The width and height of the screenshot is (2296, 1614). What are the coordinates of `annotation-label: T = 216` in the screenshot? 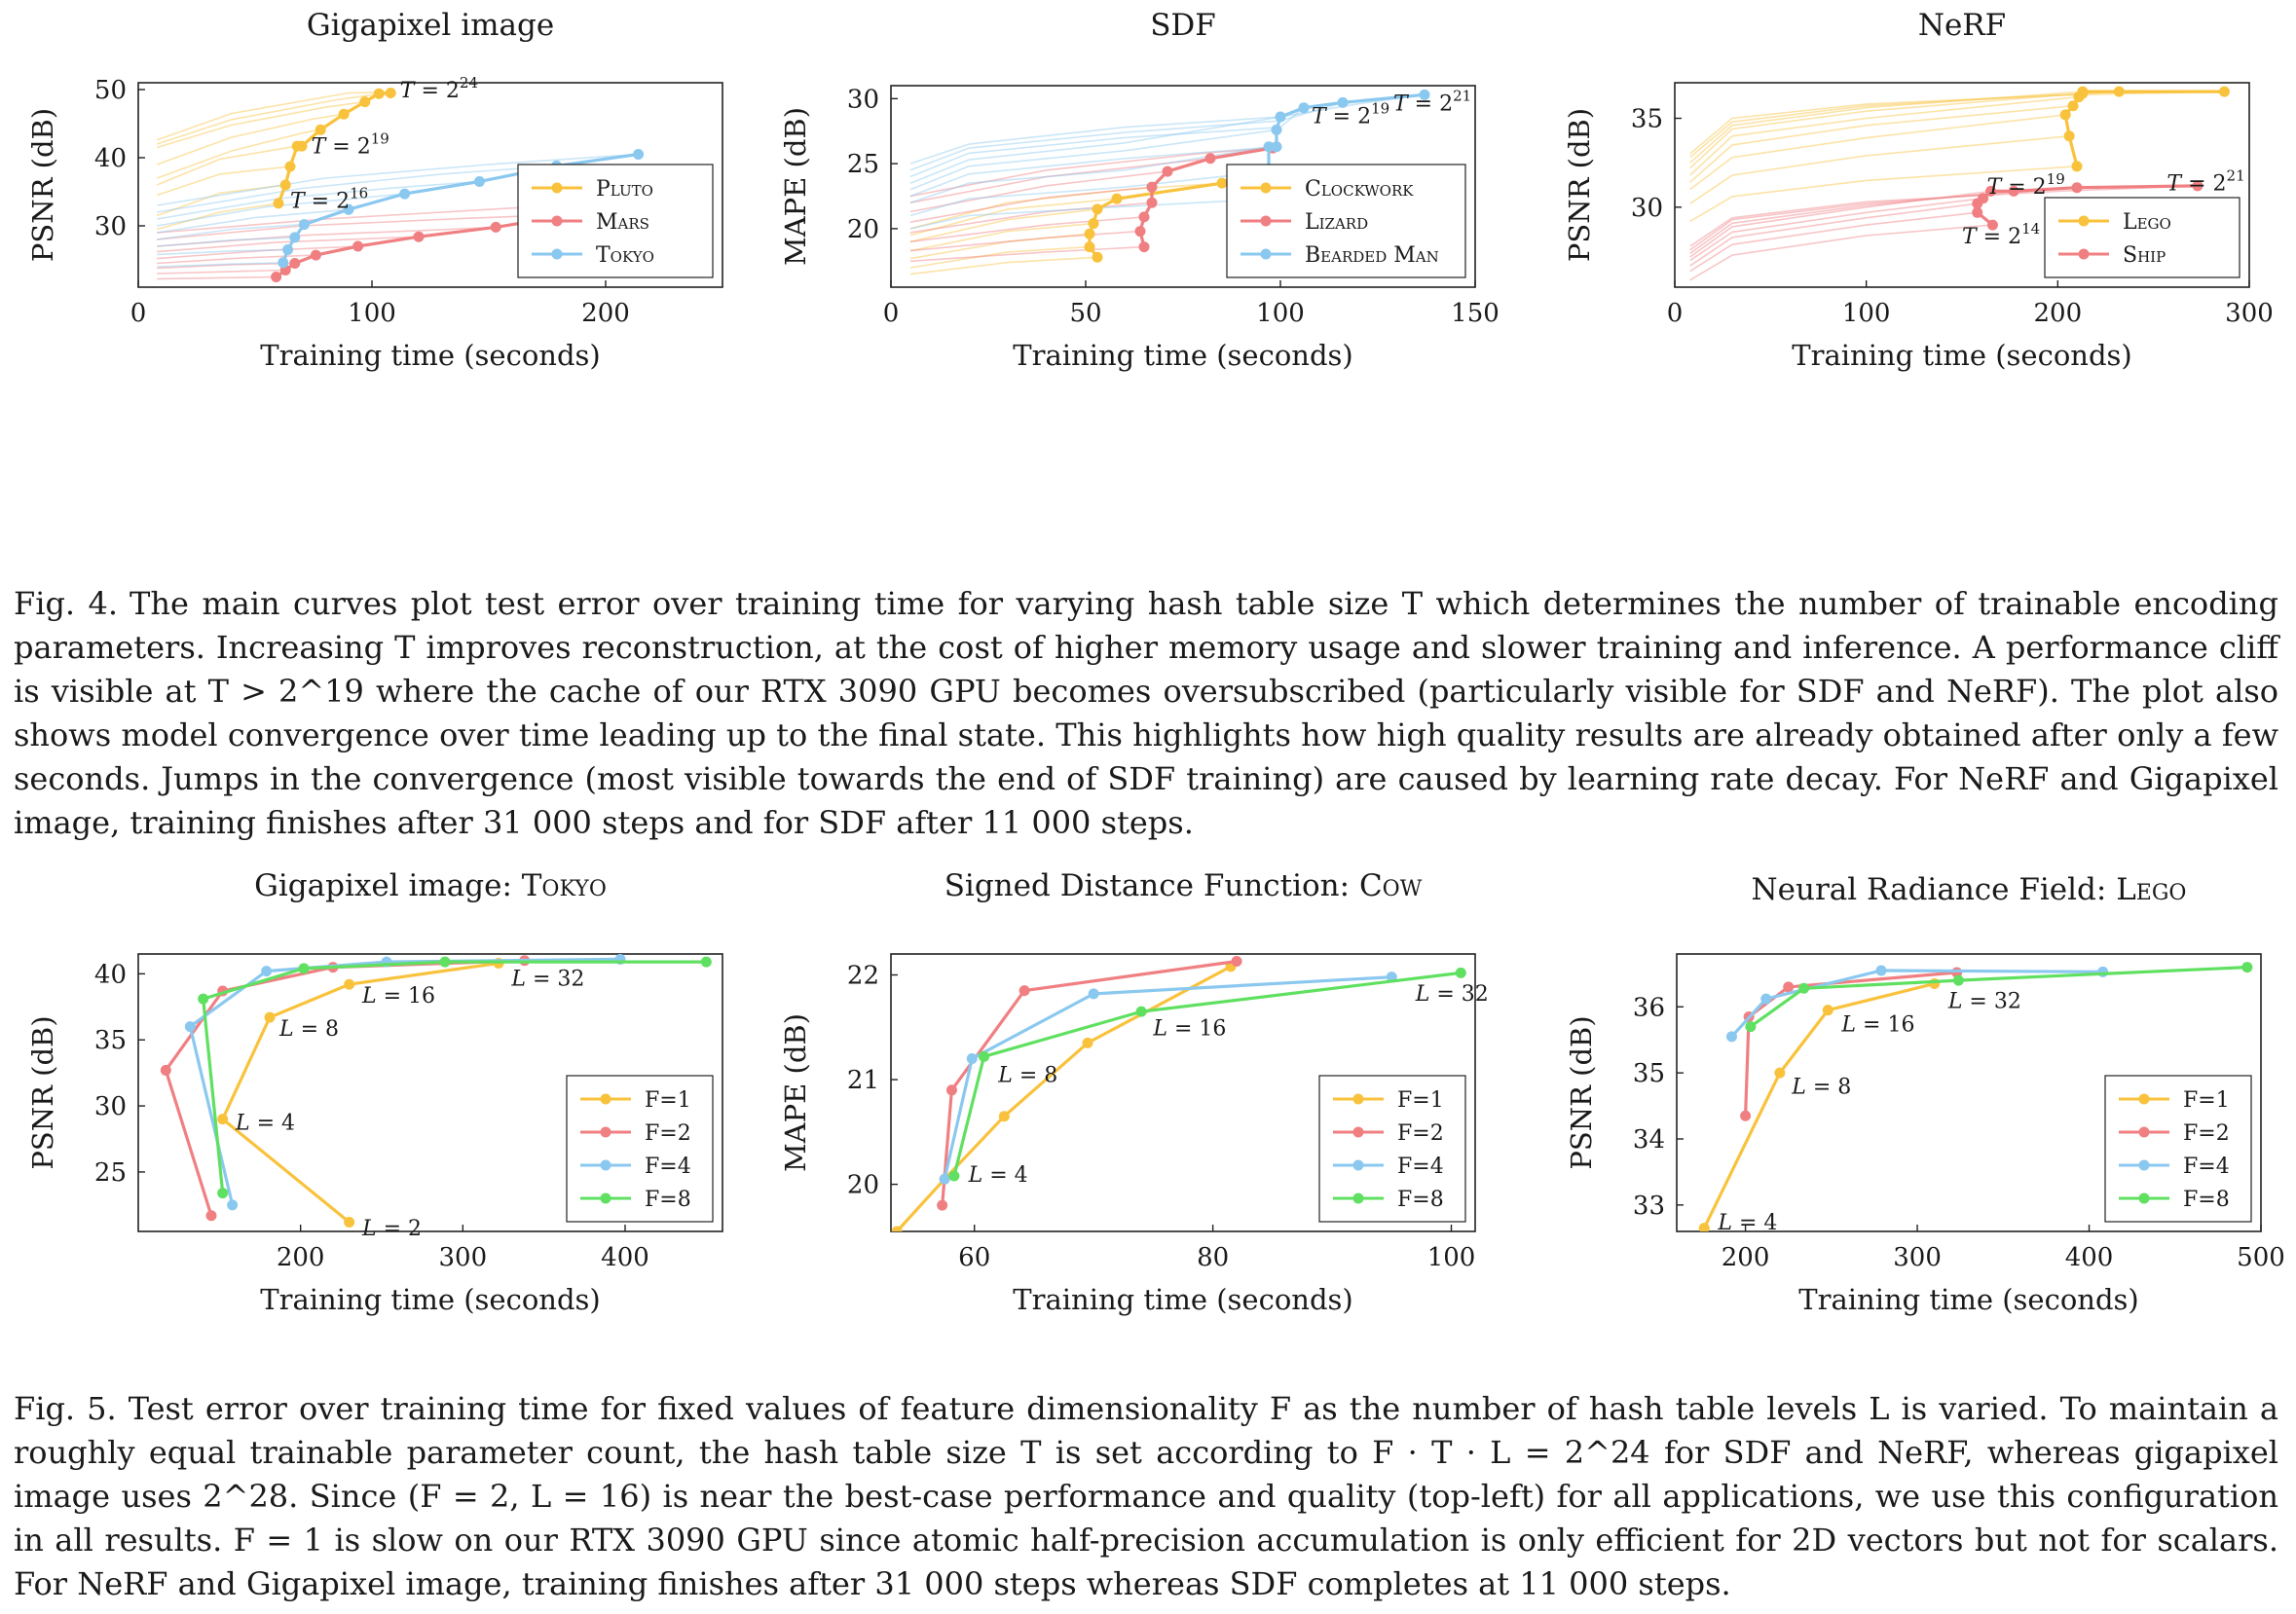 It's located at (329, 198).